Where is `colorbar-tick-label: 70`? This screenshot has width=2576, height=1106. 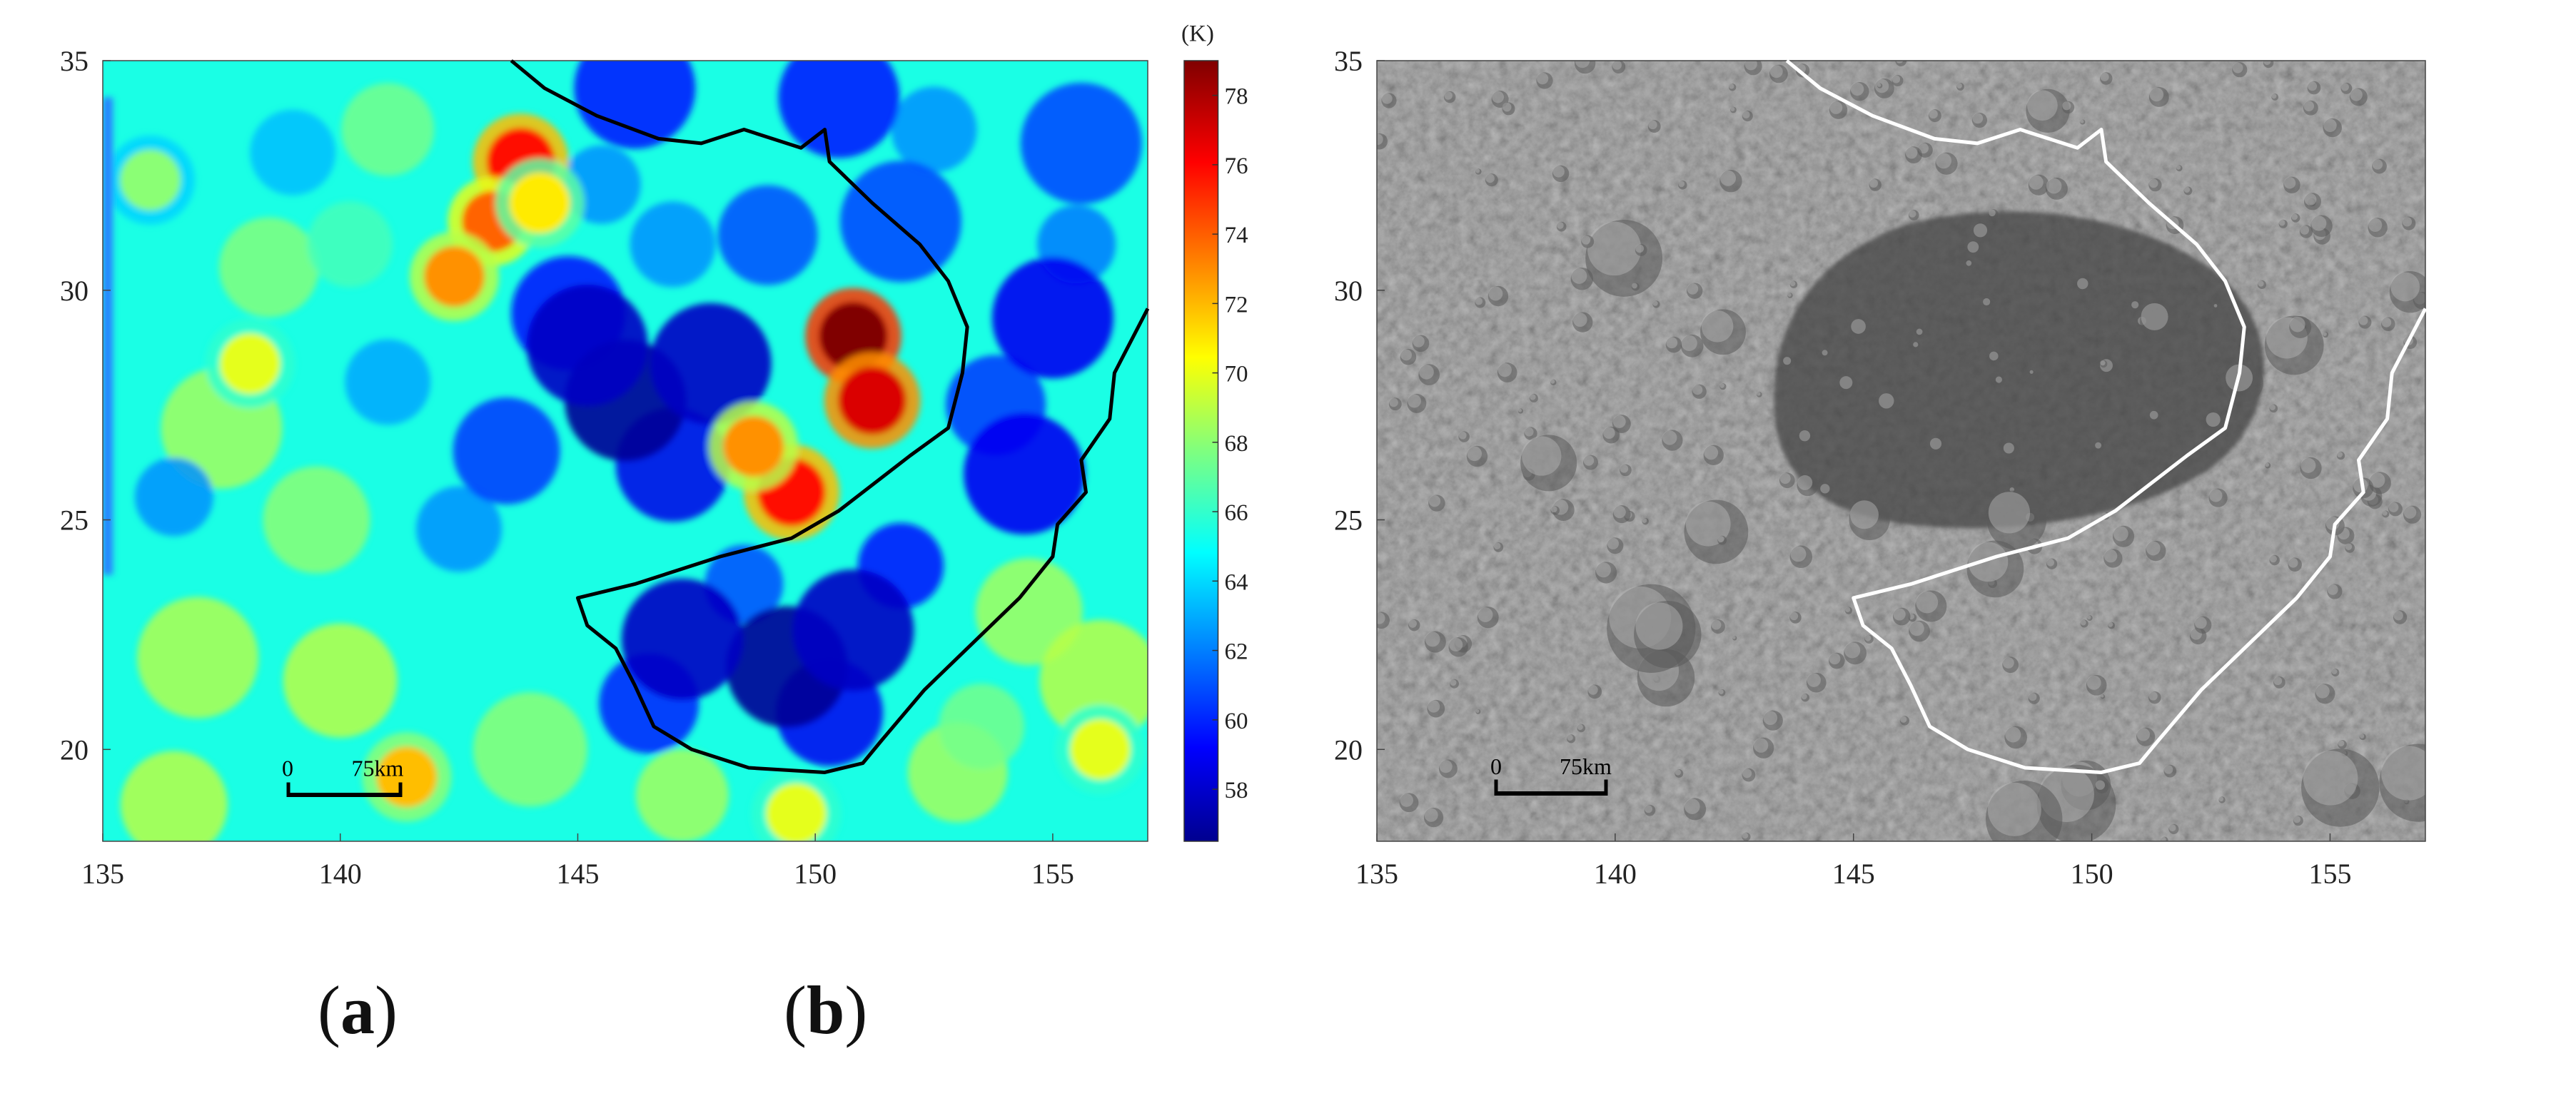
colorbar-tick-label: 70 is located at coordinates (1236, 374).